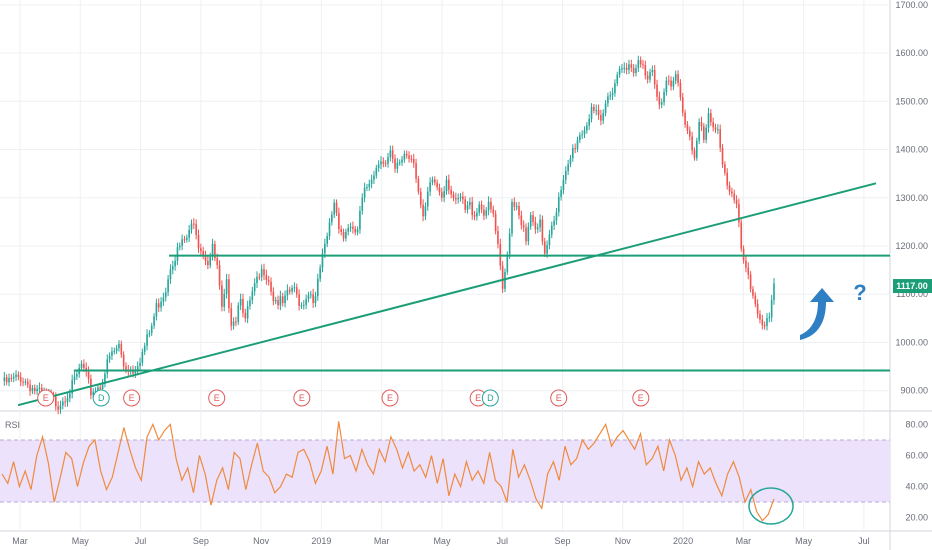  Describe the element at coordinates (916, 455) in the screenshot. I see `rsi-tick-label: 60.00` at that location.